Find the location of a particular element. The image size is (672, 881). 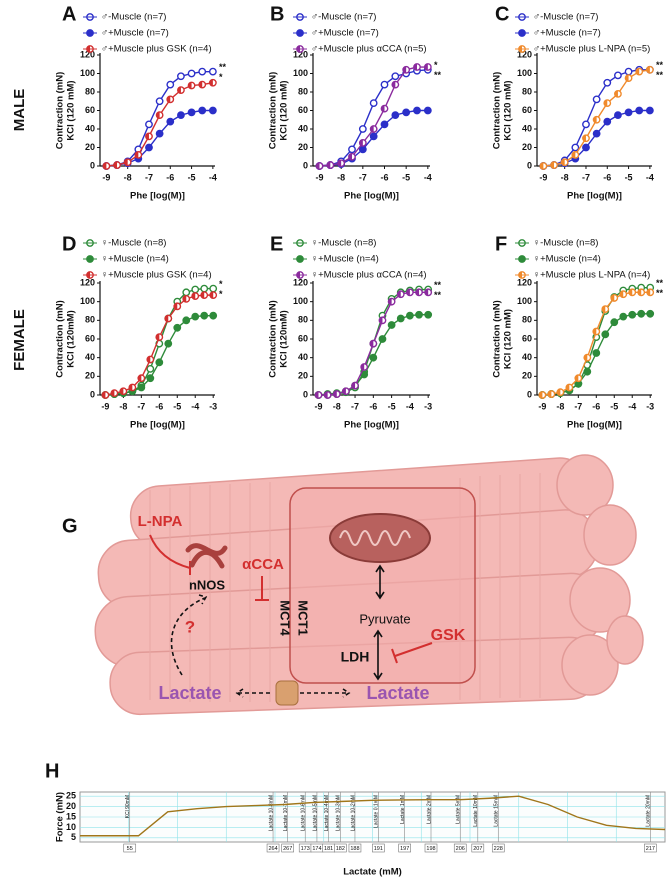

event-label: Lactate 10-2mM is located at coordinates (353, 813).